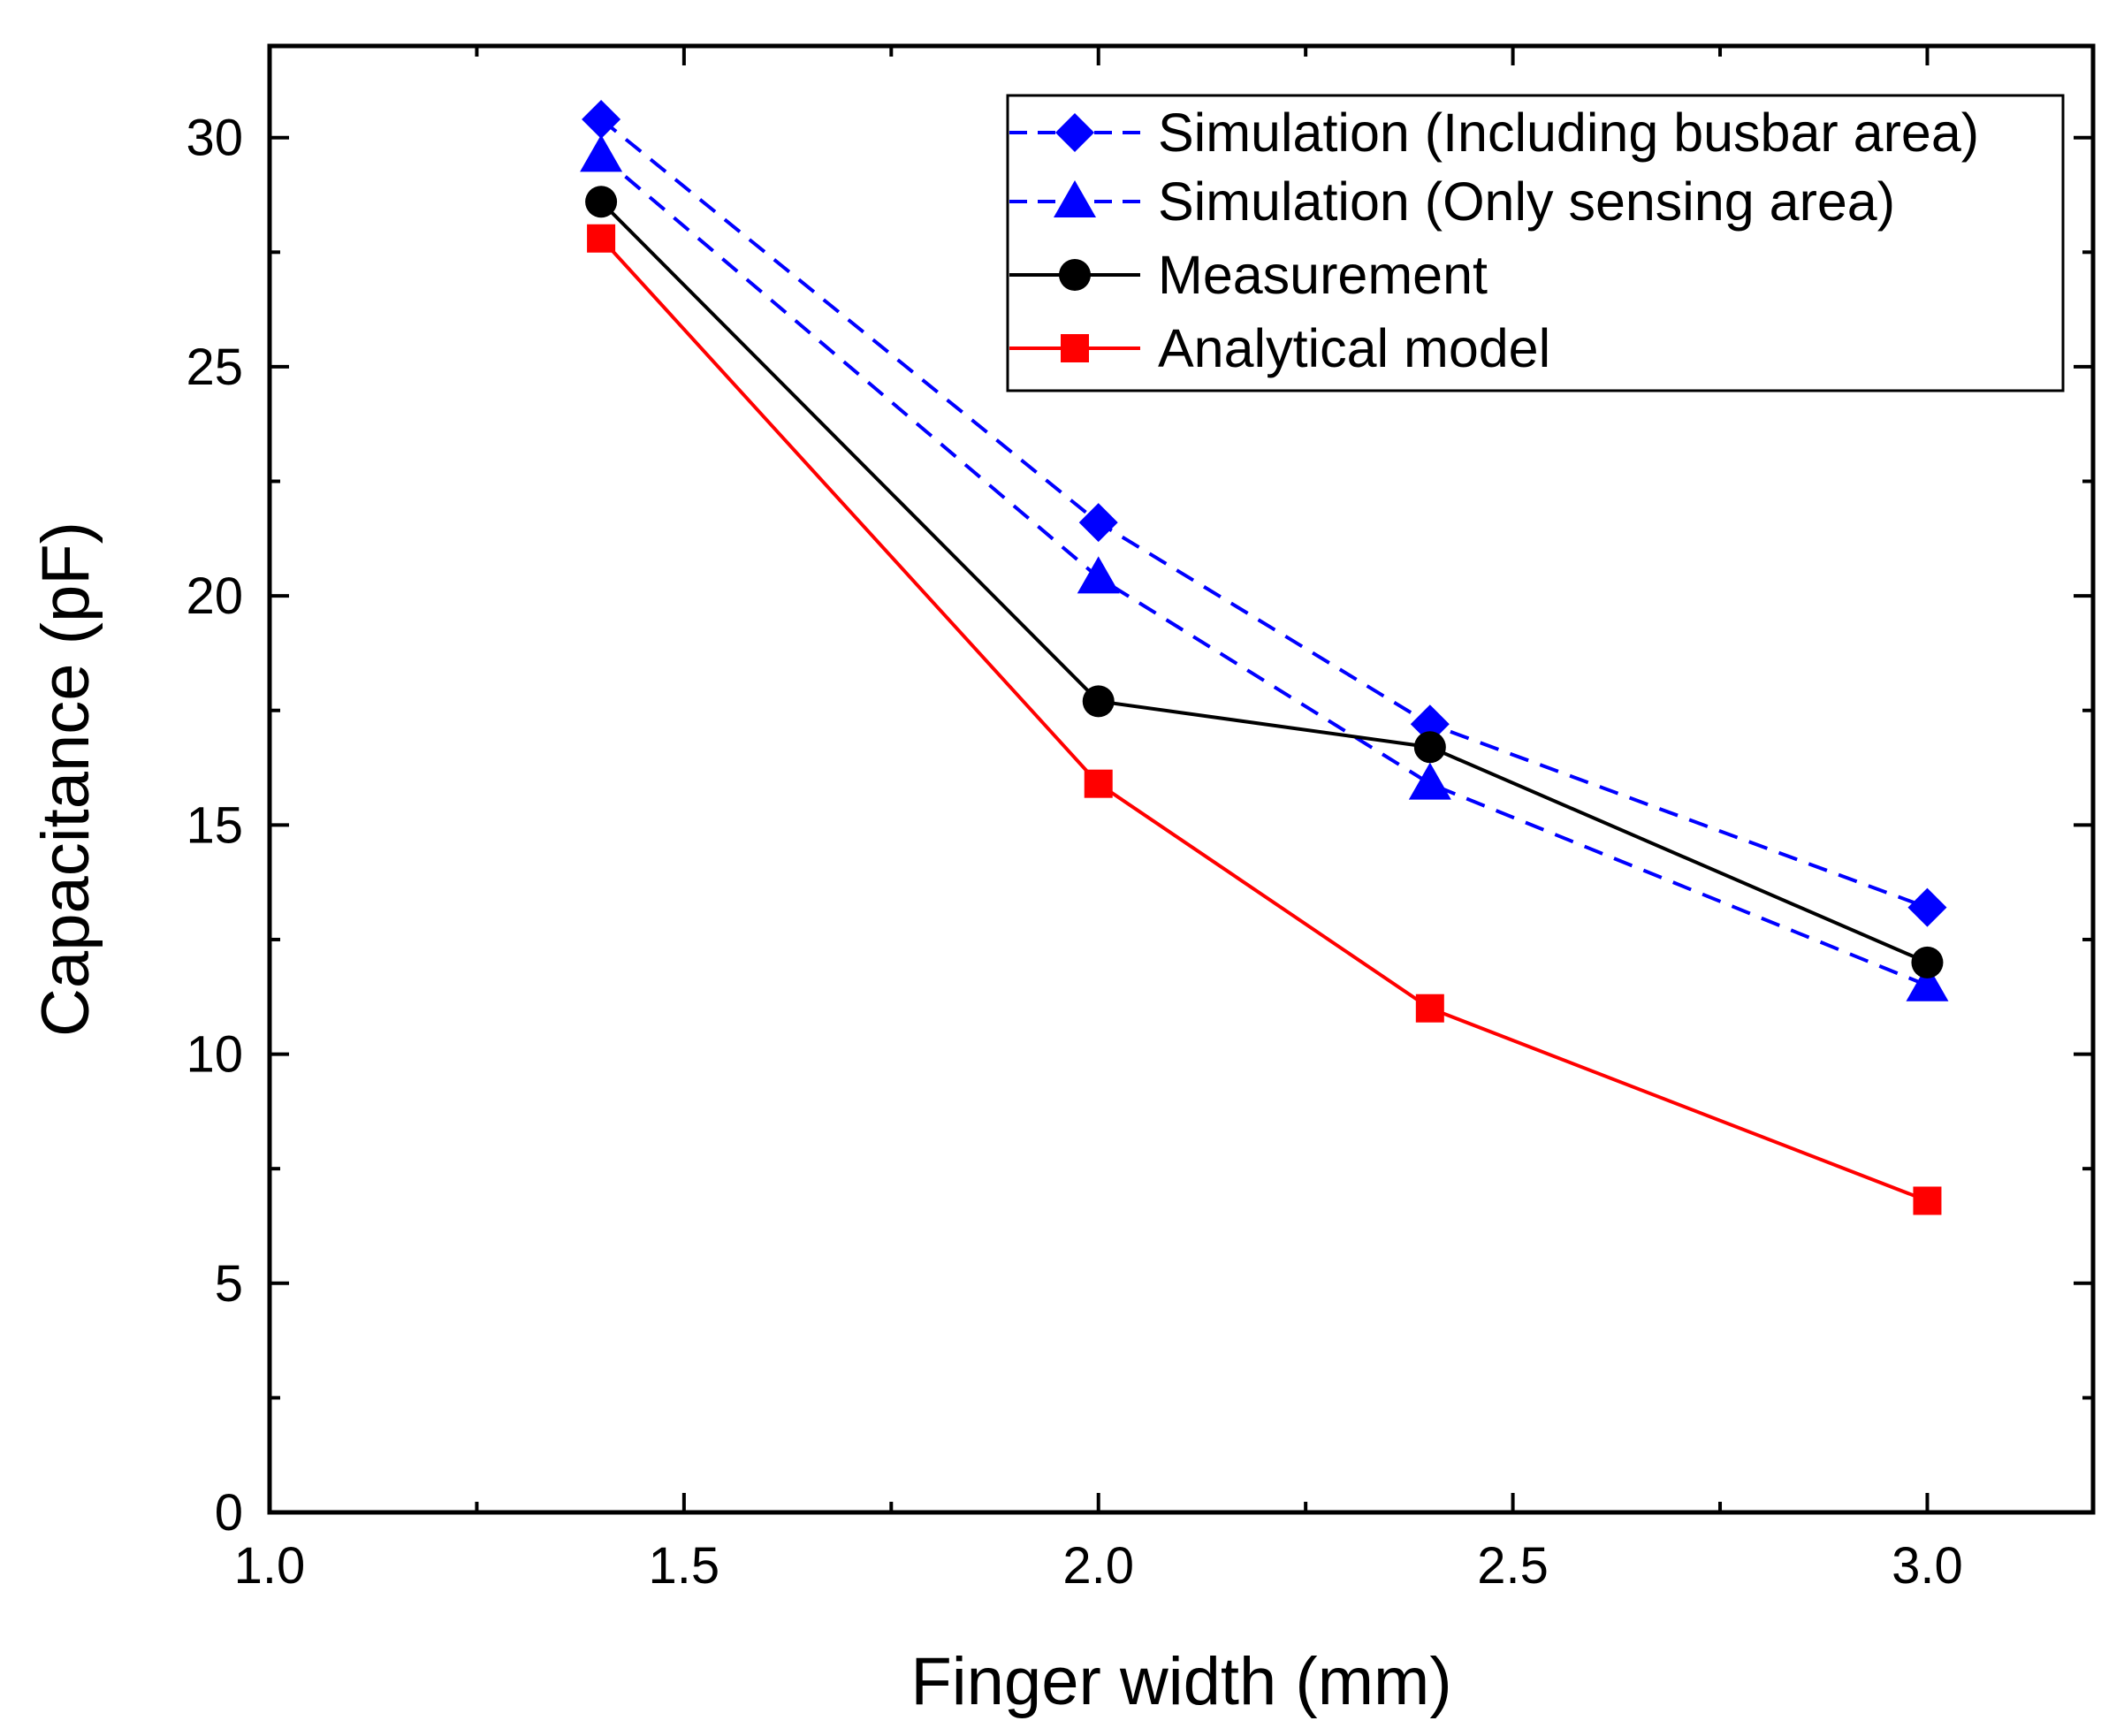 This screenshot has width=2124, height=1736. What do you see at coordinates (65, 779) in the screenshot?
I see `y-axis-label: Capacitance (pF)` at bounding box center [65, 779].